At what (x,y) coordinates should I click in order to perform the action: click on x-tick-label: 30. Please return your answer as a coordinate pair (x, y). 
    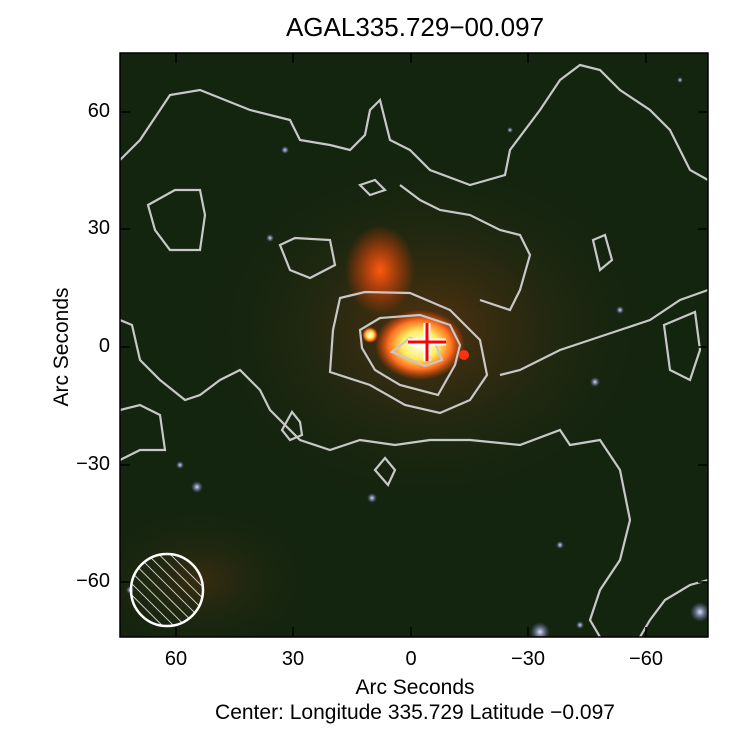
    Looking at the image, I should click on (293, 659).